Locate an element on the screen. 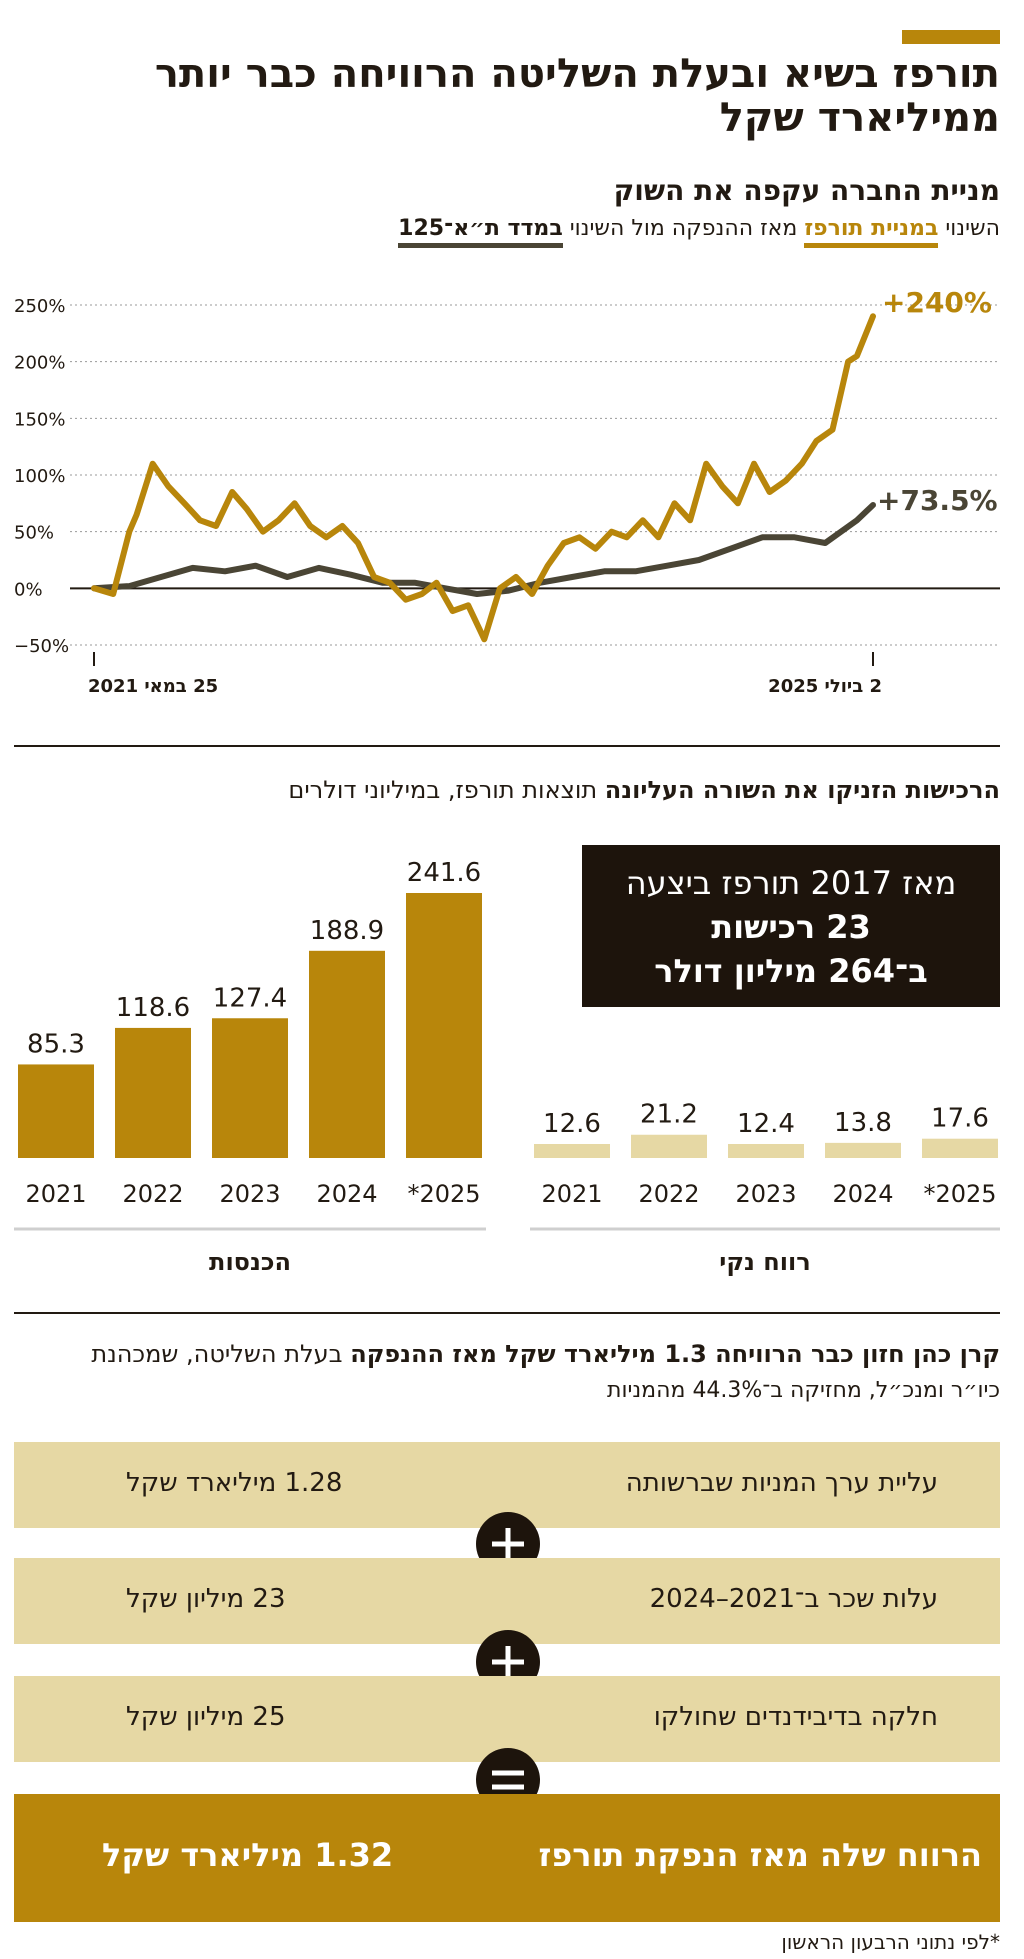 The image size is (1024, 1959). x-axis-label-end: 2 ביולי 2025 is located at coordinates (825, 686).